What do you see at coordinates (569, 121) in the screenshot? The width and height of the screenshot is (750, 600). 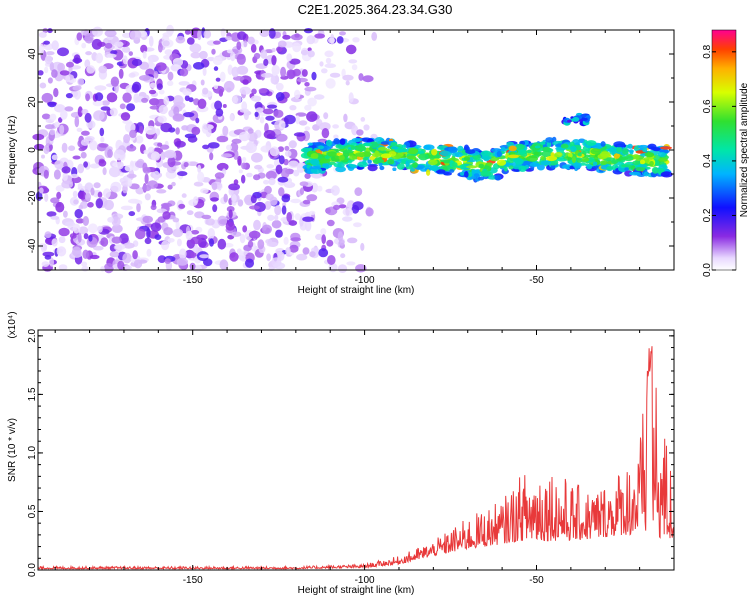 I see `patch-blob` at bounding box center [569, 121].